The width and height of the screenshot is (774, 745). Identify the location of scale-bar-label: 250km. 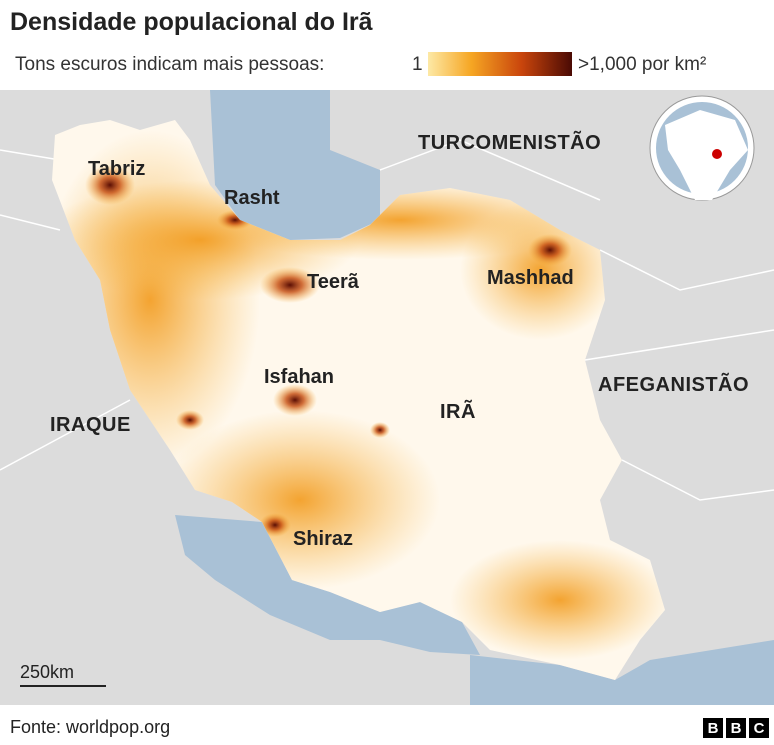
(47, 672).